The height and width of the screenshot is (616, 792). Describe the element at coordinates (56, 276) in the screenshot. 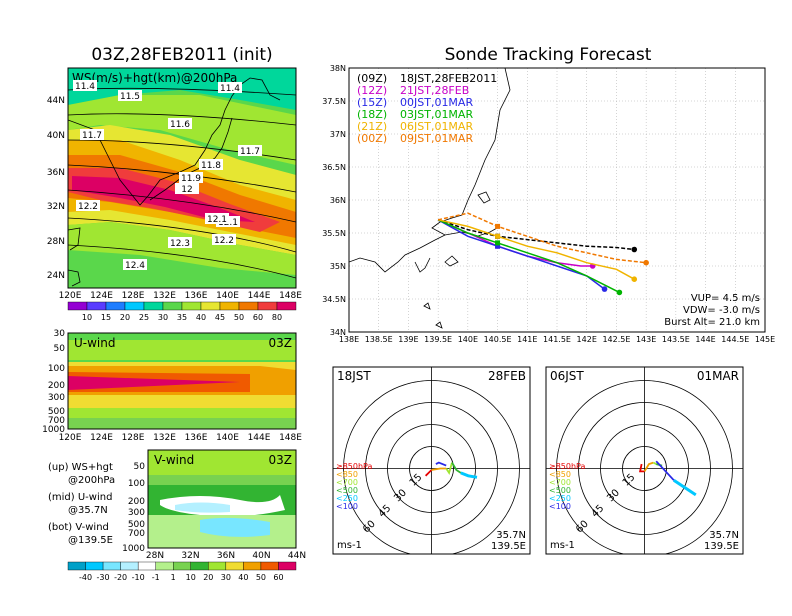

I see `map-lat-label: 24N` at that location.